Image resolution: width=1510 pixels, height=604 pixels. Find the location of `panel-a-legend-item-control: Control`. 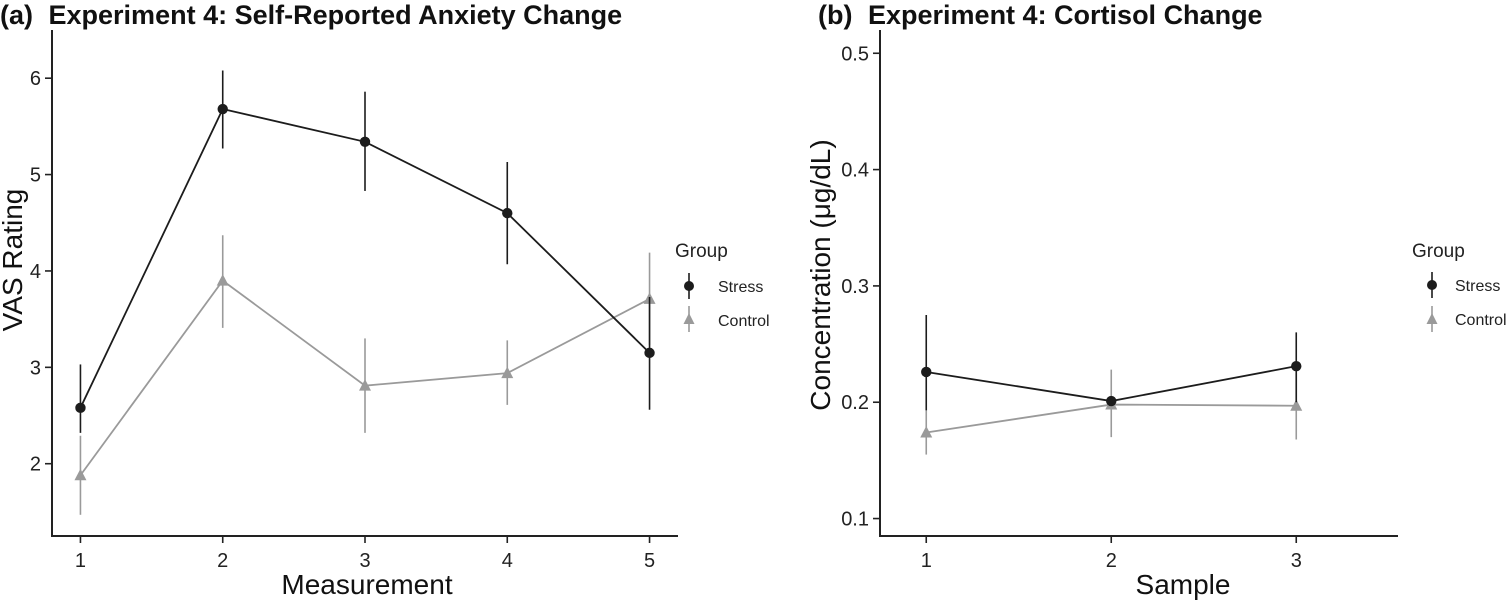

panel-a-legend-item-control: Control is located at coordinates (726, 319).